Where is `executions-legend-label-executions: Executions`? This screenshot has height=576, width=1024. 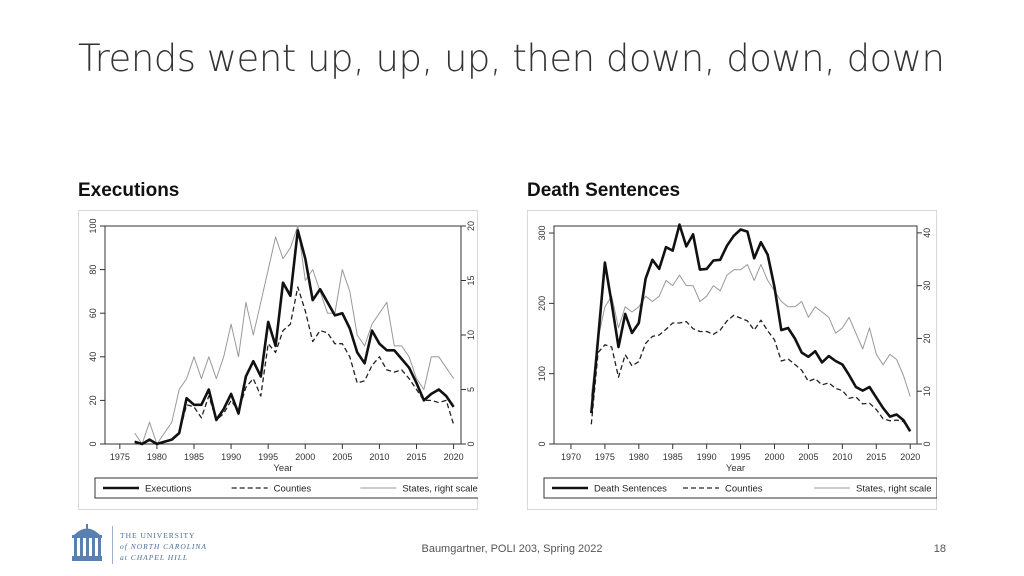 executions-legend-label-executions: Executions is located at coordinates (168, 489).